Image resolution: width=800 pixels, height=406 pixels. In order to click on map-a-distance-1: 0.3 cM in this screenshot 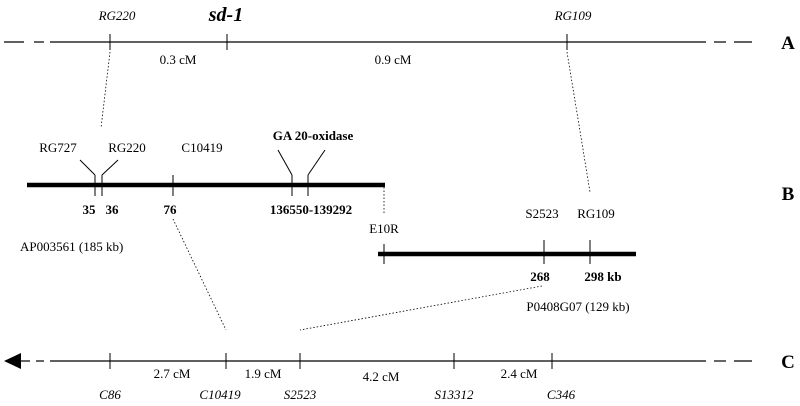, I will do `click(178, 59)`.